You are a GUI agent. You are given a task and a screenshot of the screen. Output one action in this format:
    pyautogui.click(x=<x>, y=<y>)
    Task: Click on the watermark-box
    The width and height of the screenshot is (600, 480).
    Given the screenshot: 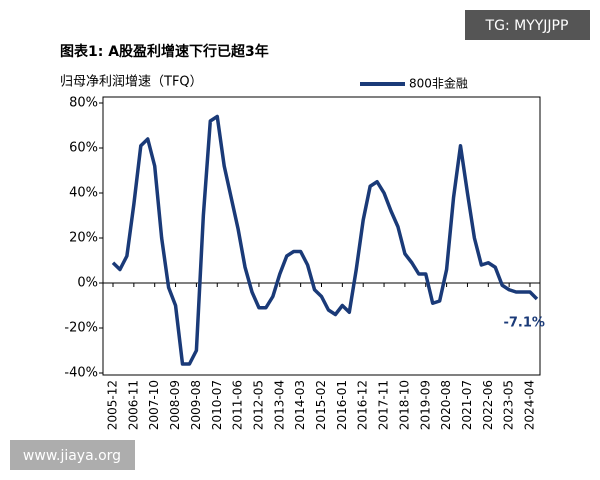 What is the action you would take?
    pyautogui.click(x=527, y=25)
    